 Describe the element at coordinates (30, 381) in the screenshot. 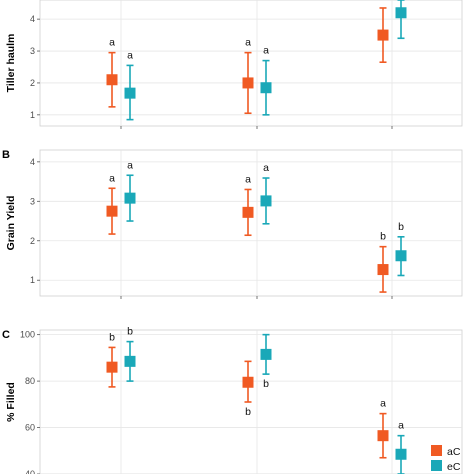

I see `y-tick-label: 80` at that location.